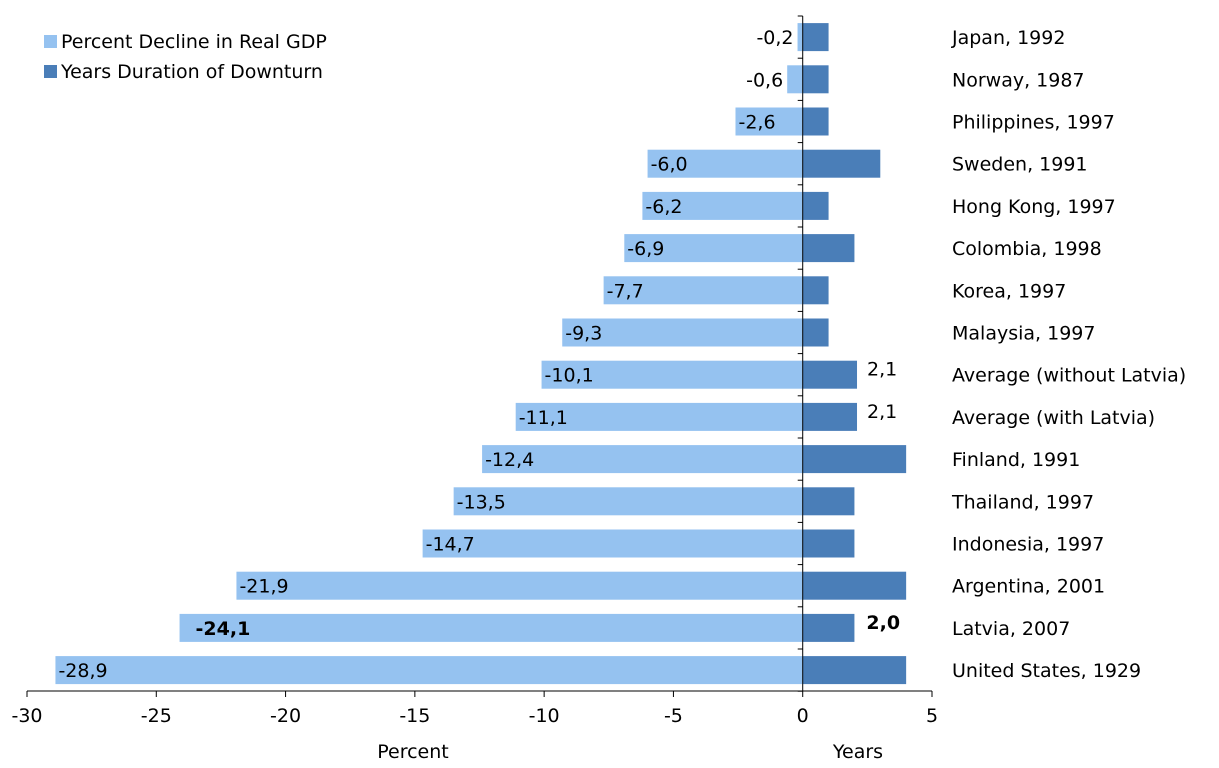 Image resolution: width=1219 pixels, height=768 pixels. What do you see at coordinates (413, 752) in the screenshot?
I see `x-axis-label-percent: Percent` at bounding box center [413, 752].